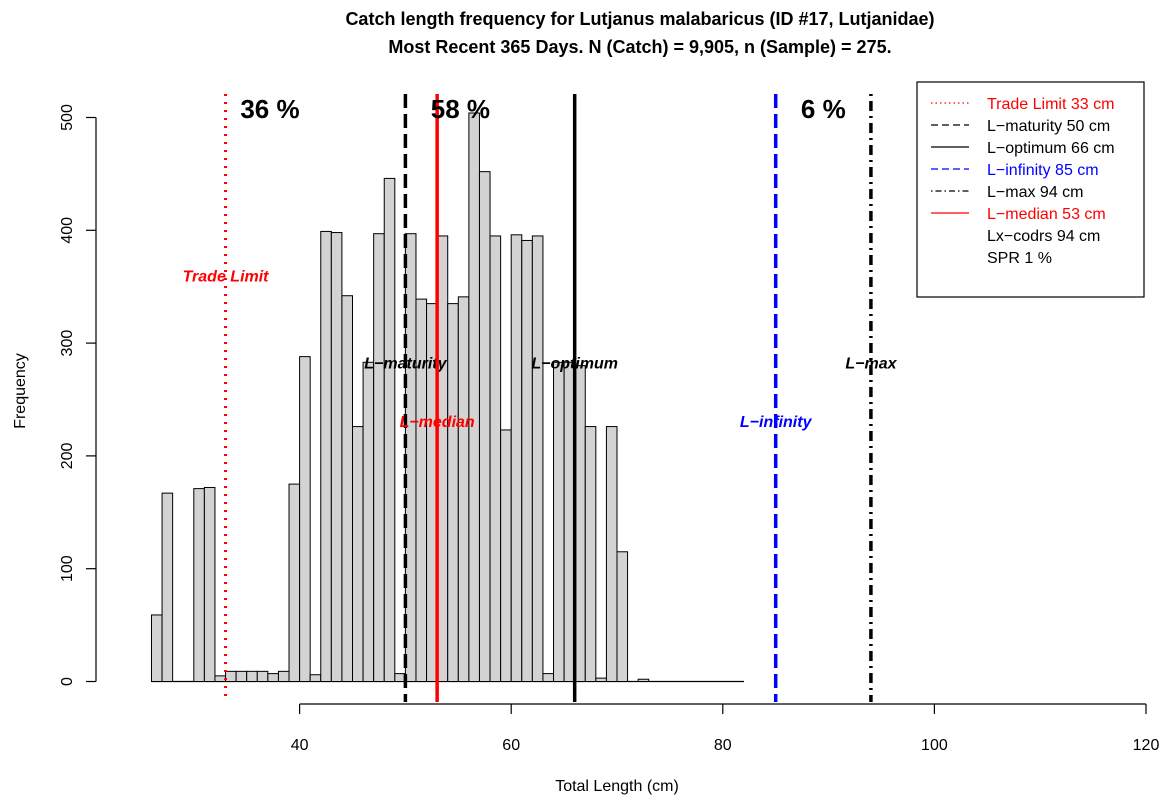  I want to click on ref-label-trade: Trade Limit, so click(226, 276).